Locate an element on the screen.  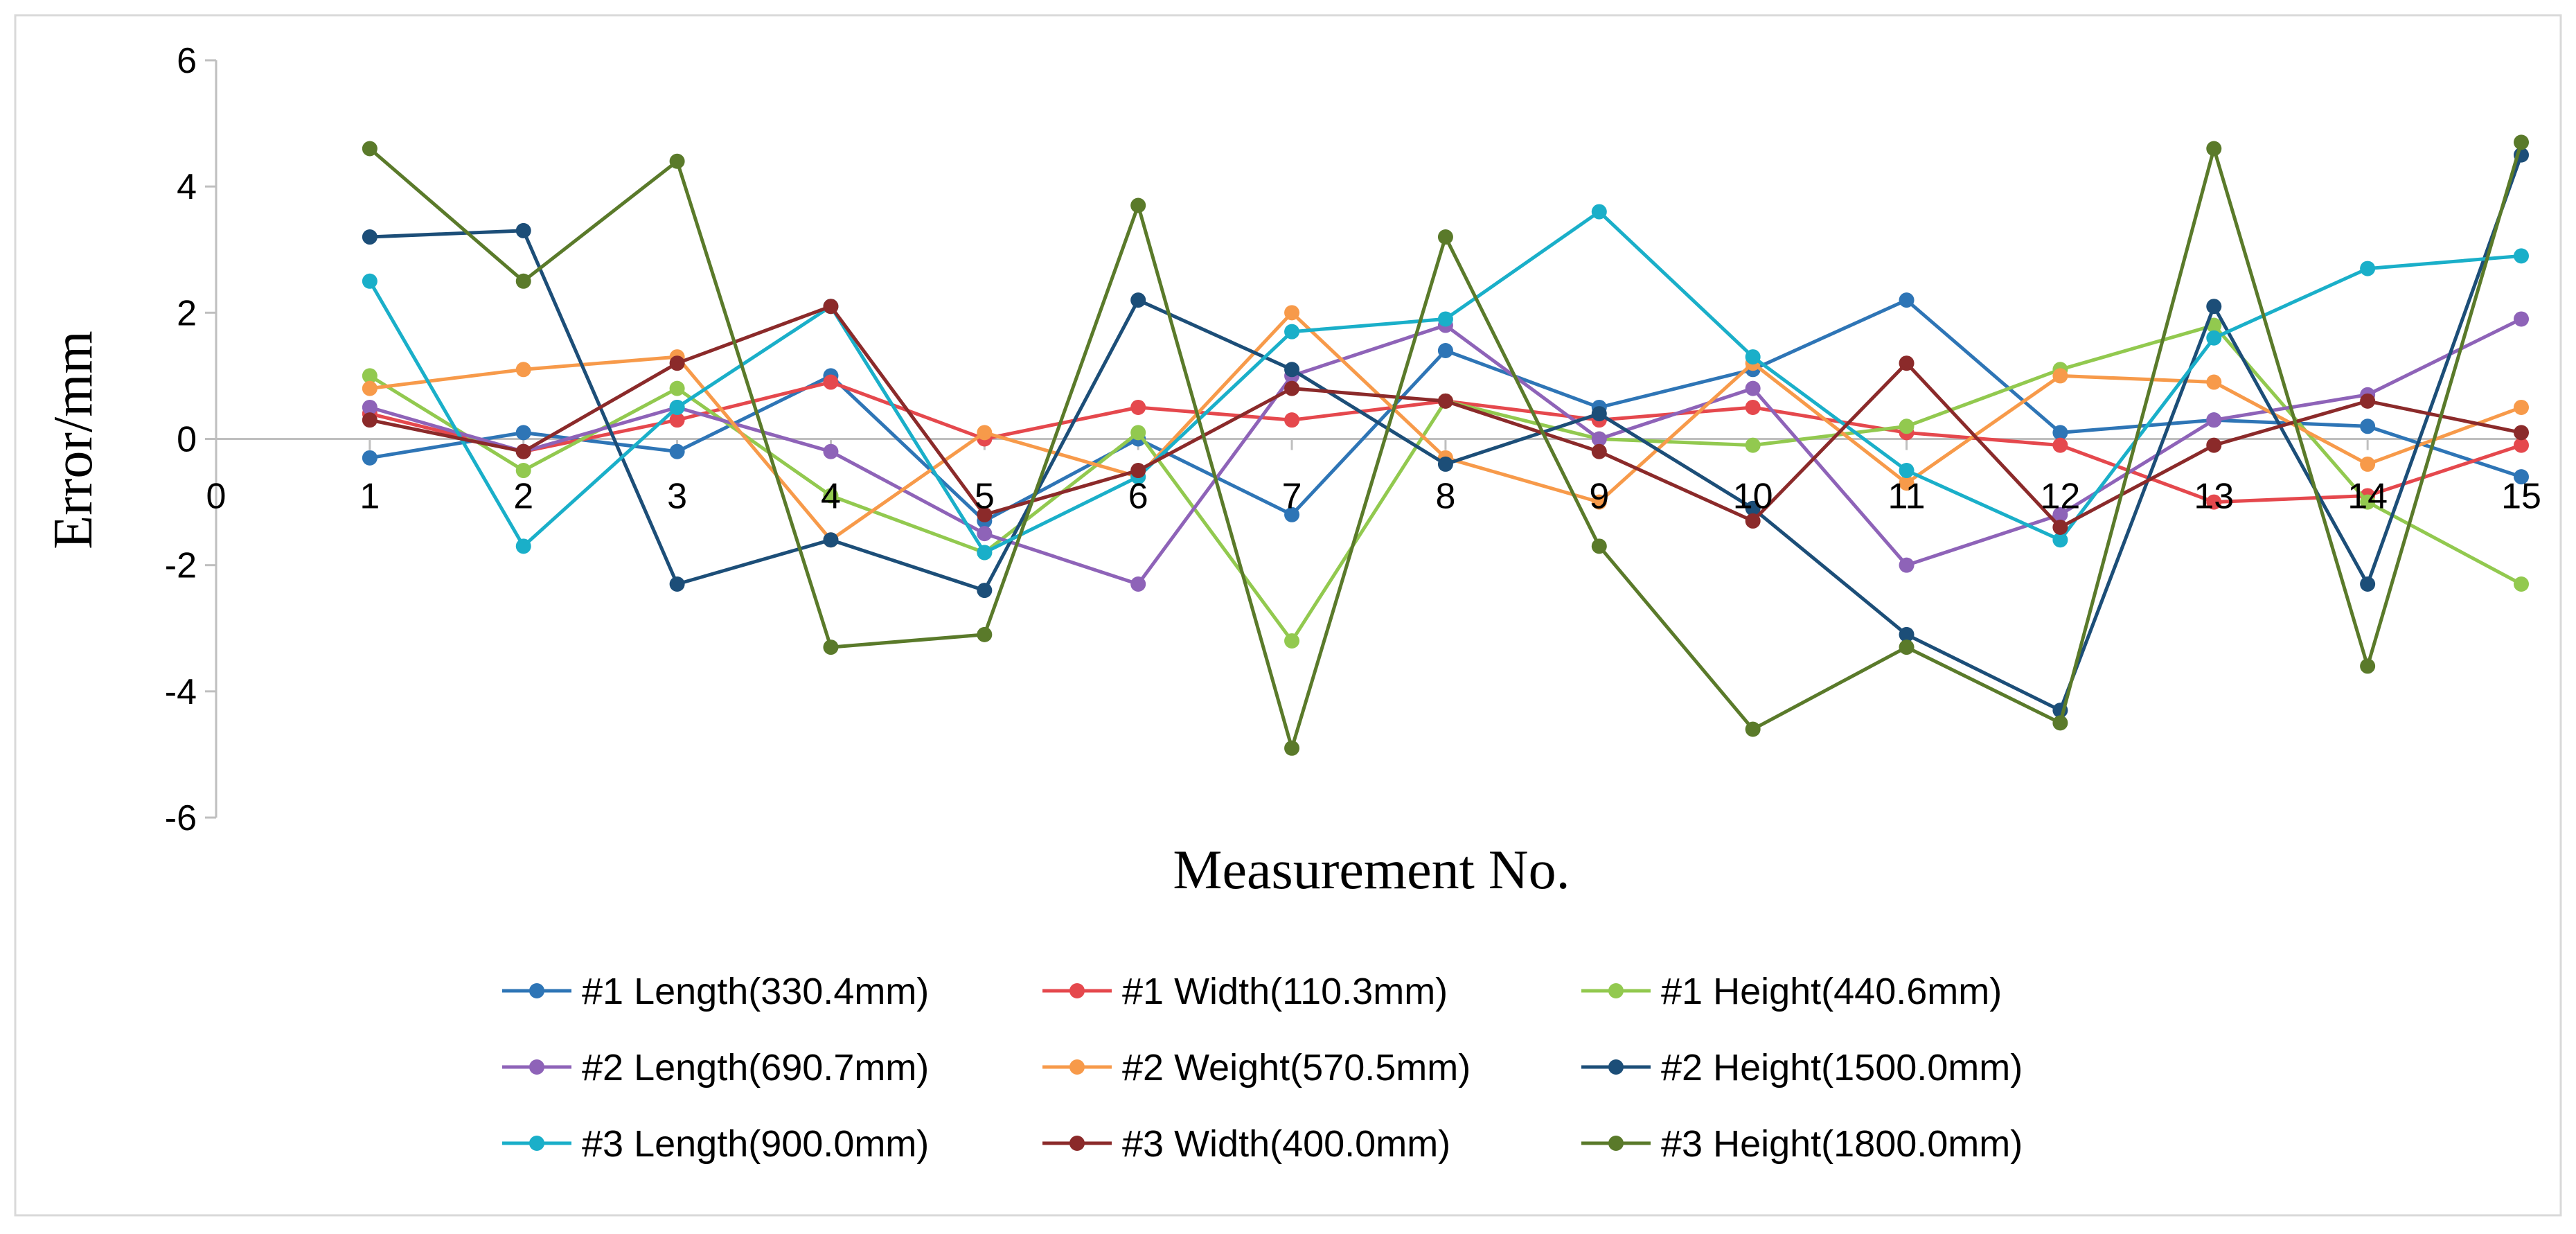
legend-label: #3 Width(400.0mm) is located at coordinates (1286, 1144).